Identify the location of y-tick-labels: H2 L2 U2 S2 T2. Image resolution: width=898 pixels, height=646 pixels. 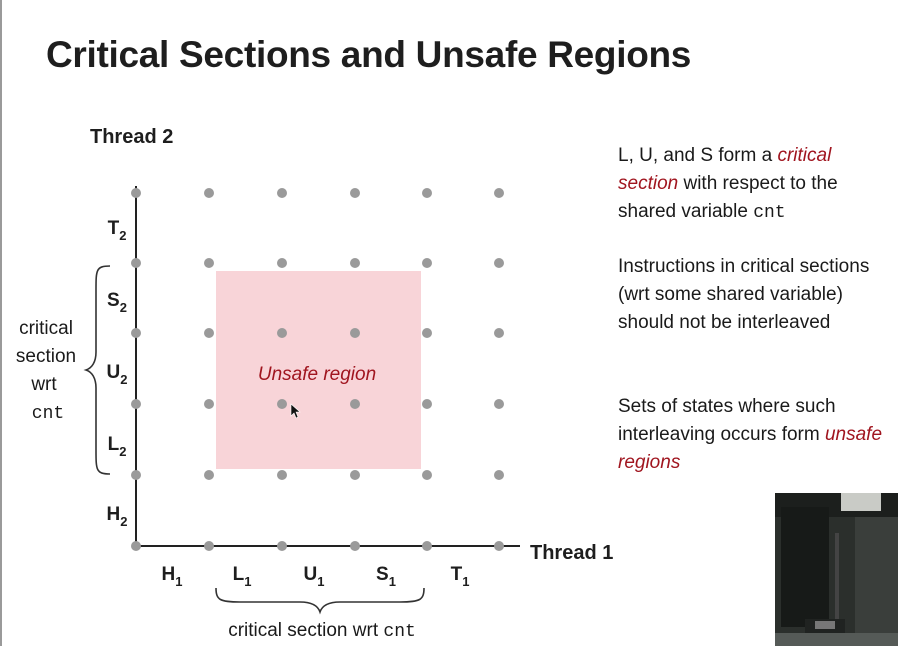
(117, 373).